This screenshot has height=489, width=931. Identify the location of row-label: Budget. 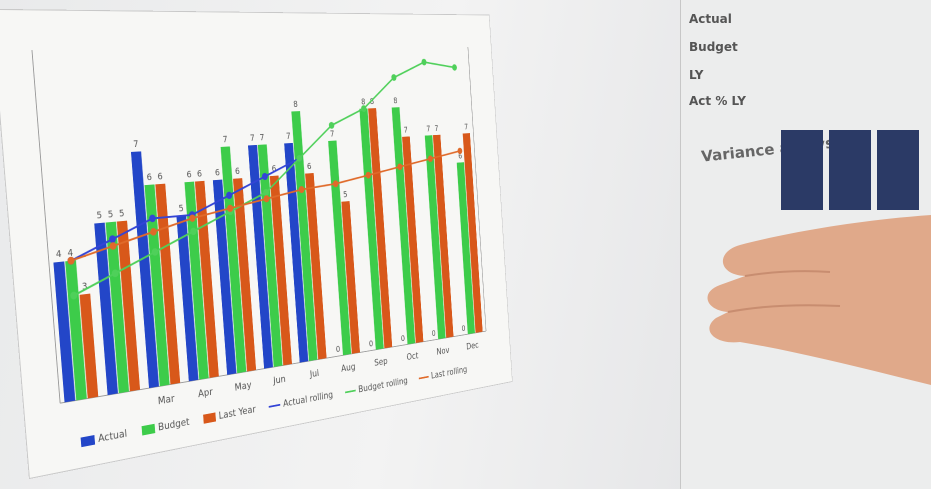
(713, 47).